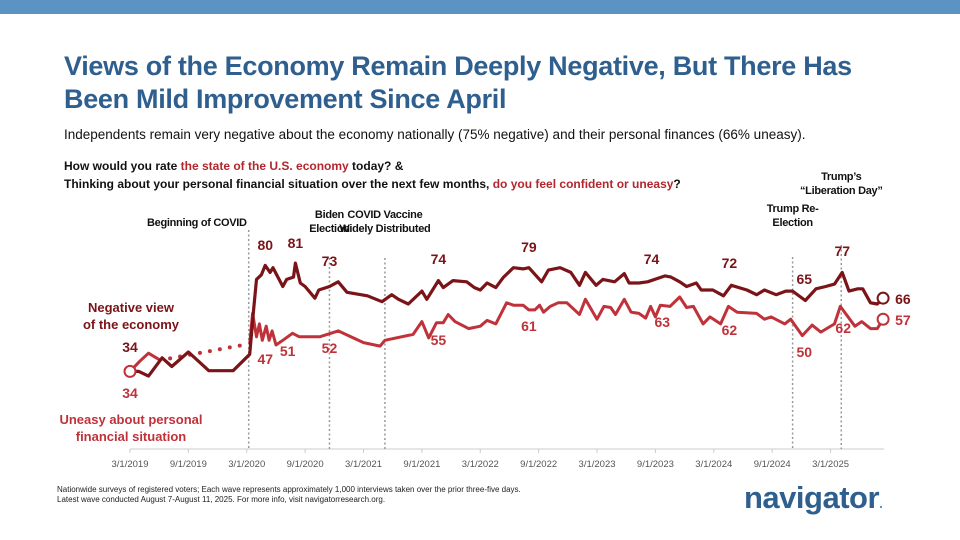 The height and width of the screenshot is (540, 960). I want to click on event-label: Beginning of COVID, so click(197, 223).